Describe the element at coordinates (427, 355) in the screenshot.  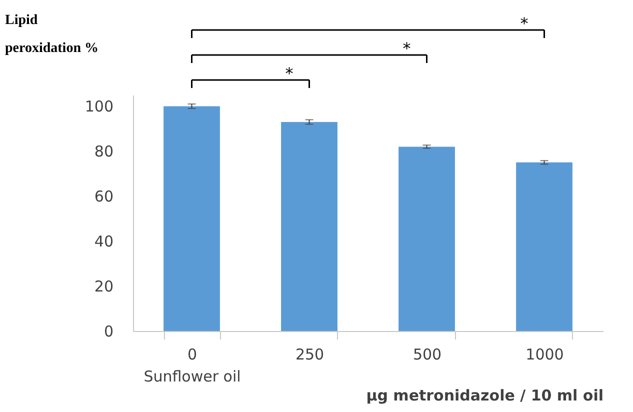
I see `x-tick-label: 500` at that location.